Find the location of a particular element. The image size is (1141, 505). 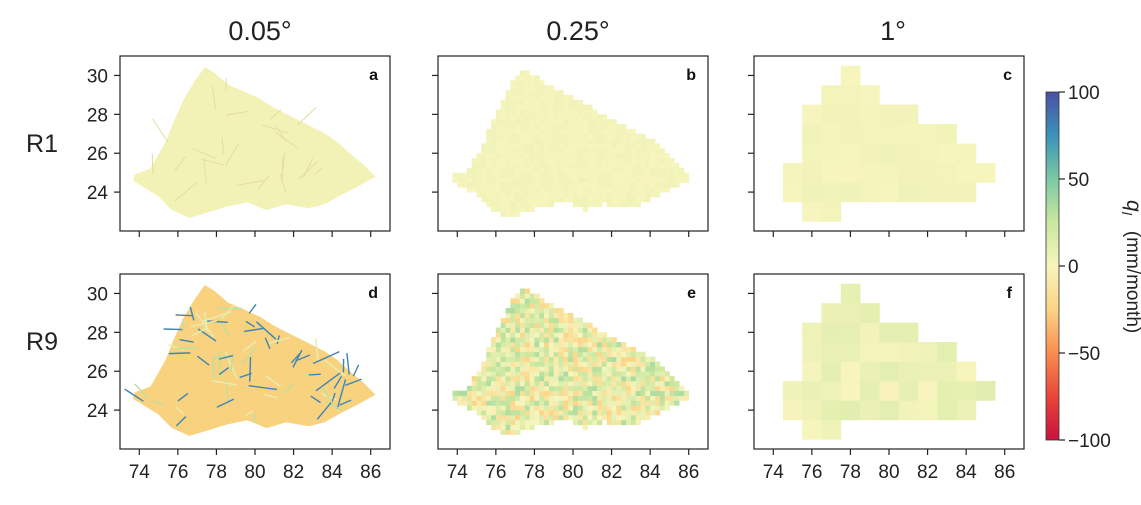

colorbar-gradient is located at coordinates (1052, 266).